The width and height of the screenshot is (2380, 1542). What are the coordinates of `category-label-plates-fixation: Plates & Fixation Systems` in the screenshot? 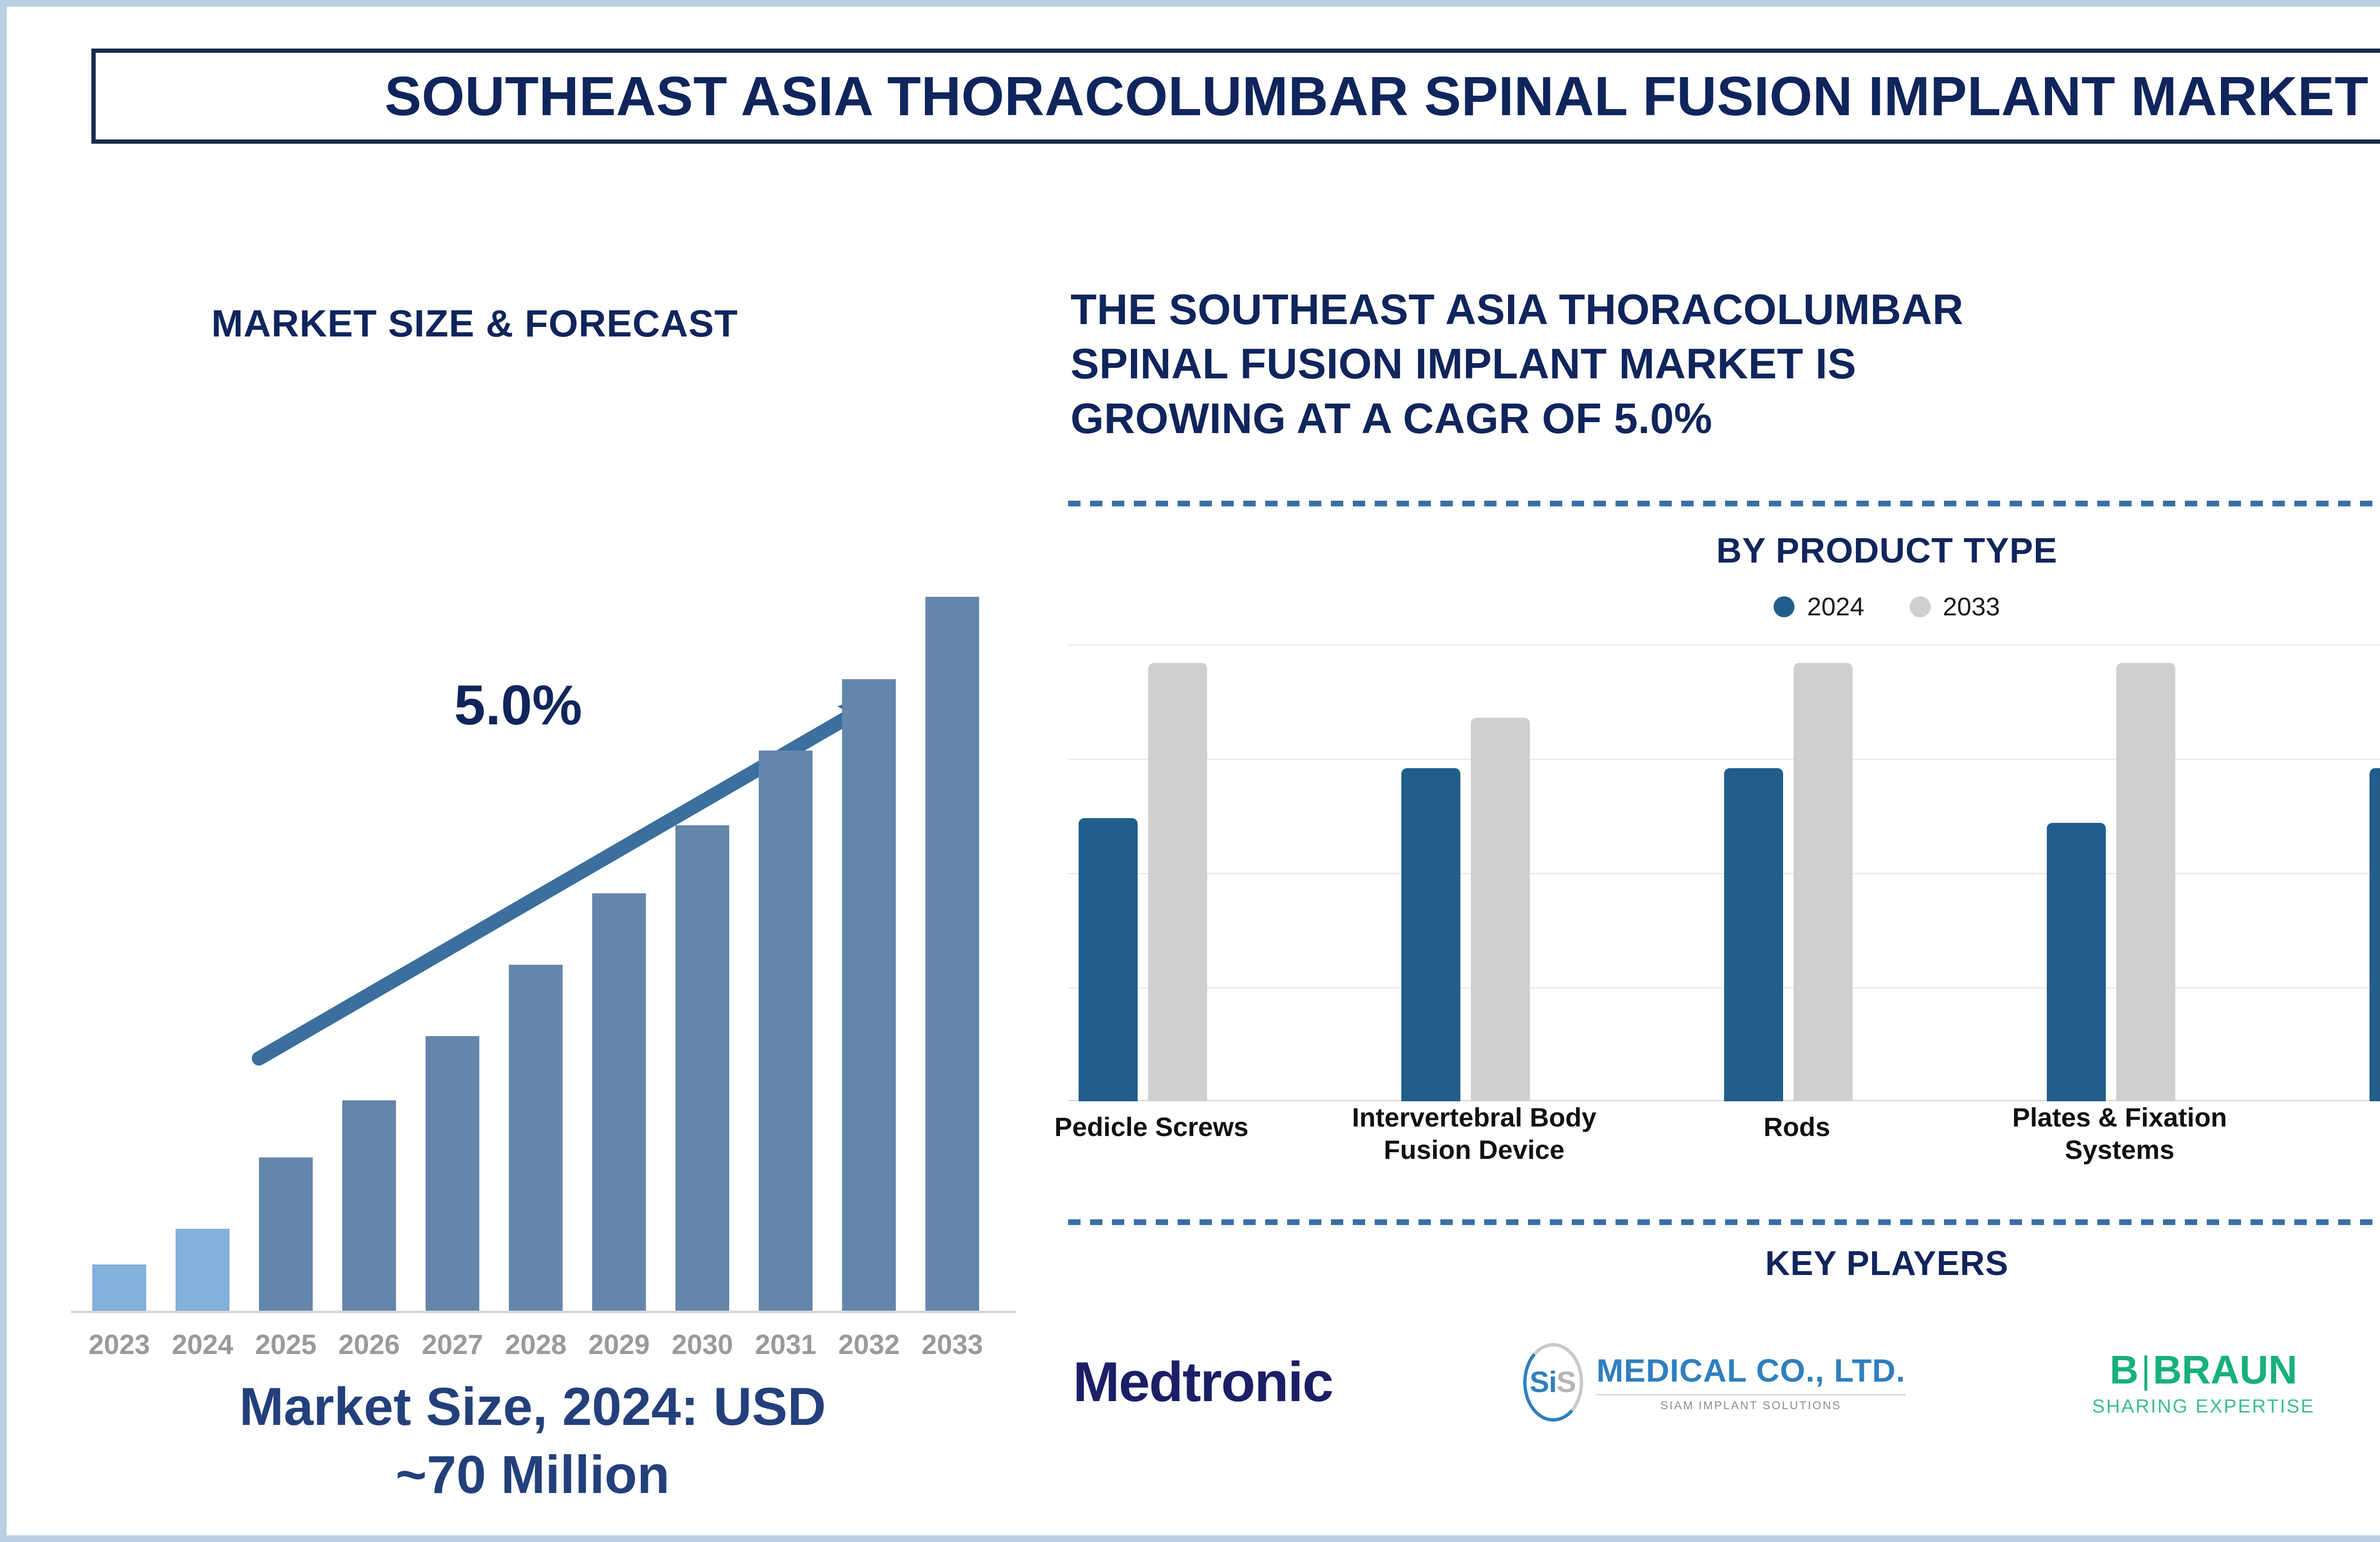 It's located at (2119, 1133).